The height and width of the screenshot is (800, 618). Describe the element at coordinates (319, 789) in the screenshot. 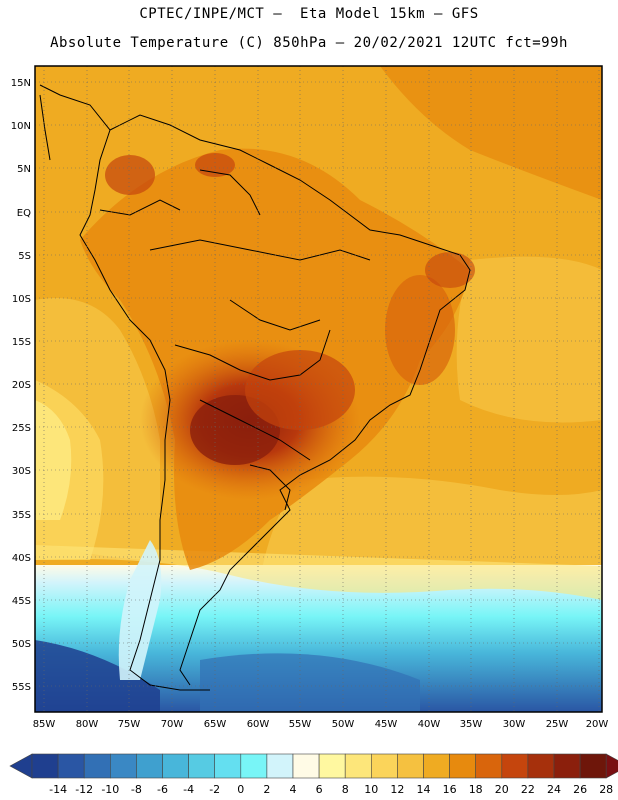

I see `colorbar-label: 6` at that location.